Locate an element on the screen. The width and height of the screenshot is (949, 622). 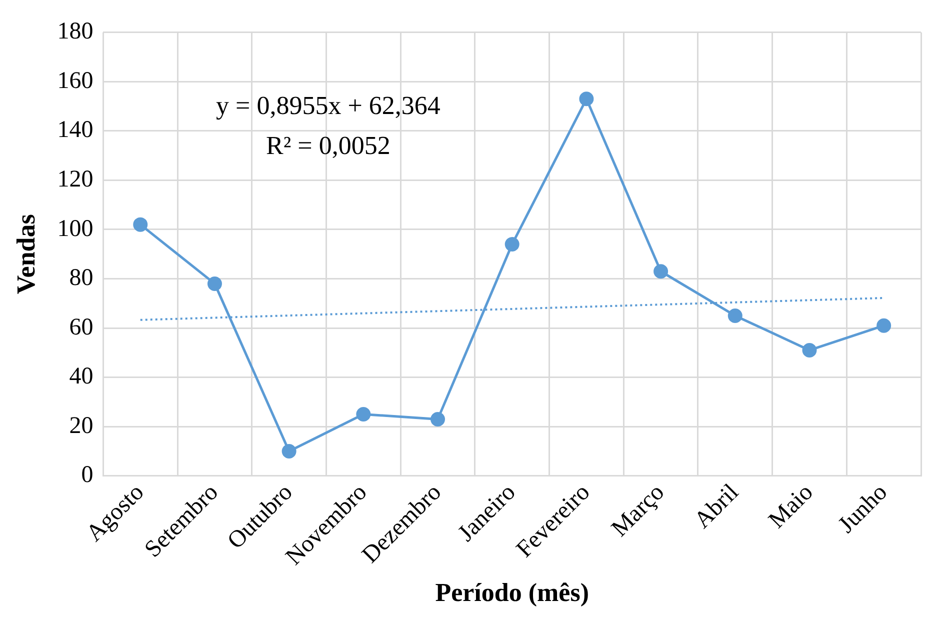
y-tick-label: 160 is located at coordinates (75, 81).